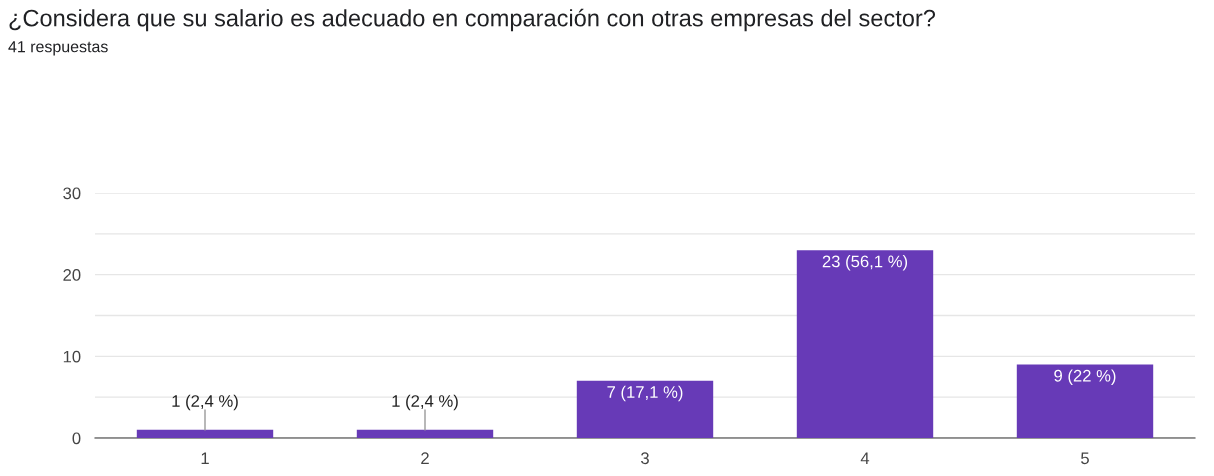 This screenshot has width=1214, height=476. What do you see at coordinates (865, 458) in the screenshot?
I see `x-tick-label: 4` at bounding box center [865, 458].